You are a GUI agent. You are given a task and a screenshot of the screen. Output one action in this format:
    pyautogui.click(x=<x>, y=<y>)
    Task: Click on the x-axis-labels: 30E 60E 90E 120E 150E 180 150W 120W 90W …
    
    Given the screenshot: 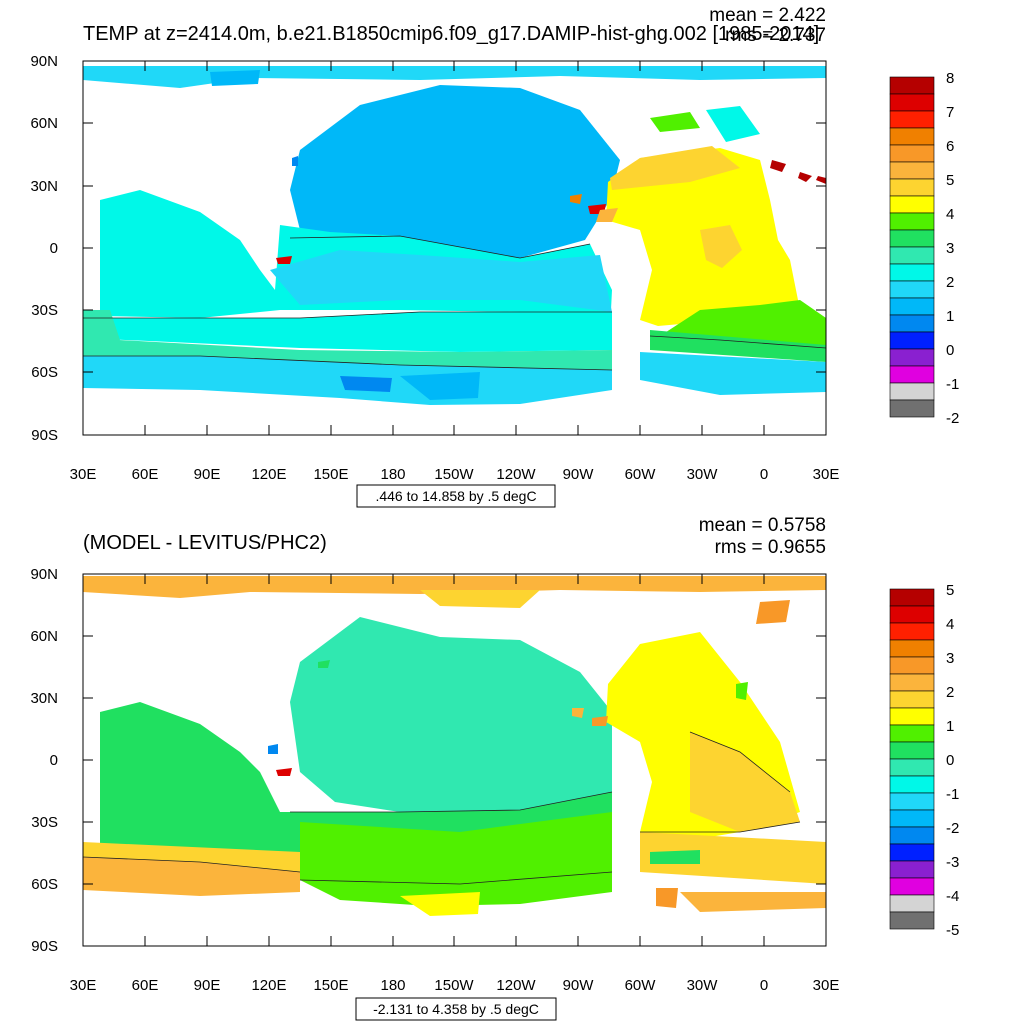 What is the action you would take?
    pyautogui.click(x=455, y=474)
    